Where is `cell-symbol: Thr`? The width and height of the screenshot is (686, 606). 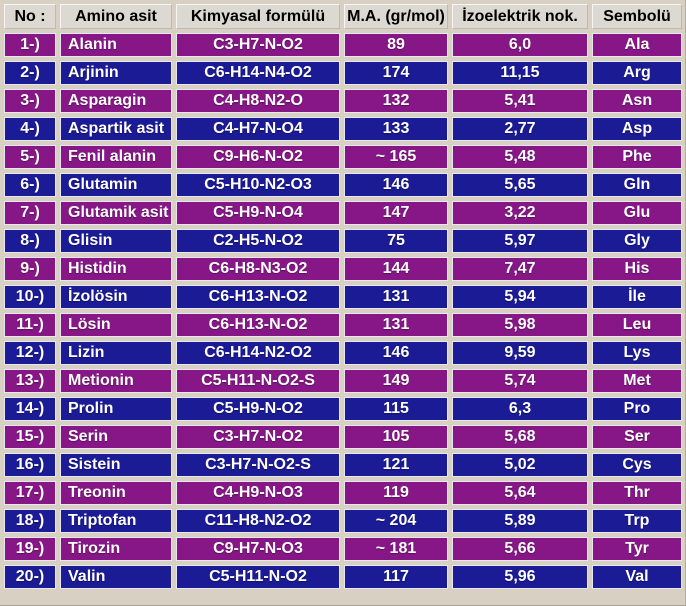 cell-symbol: Thr is located at coordinates (637, 493).